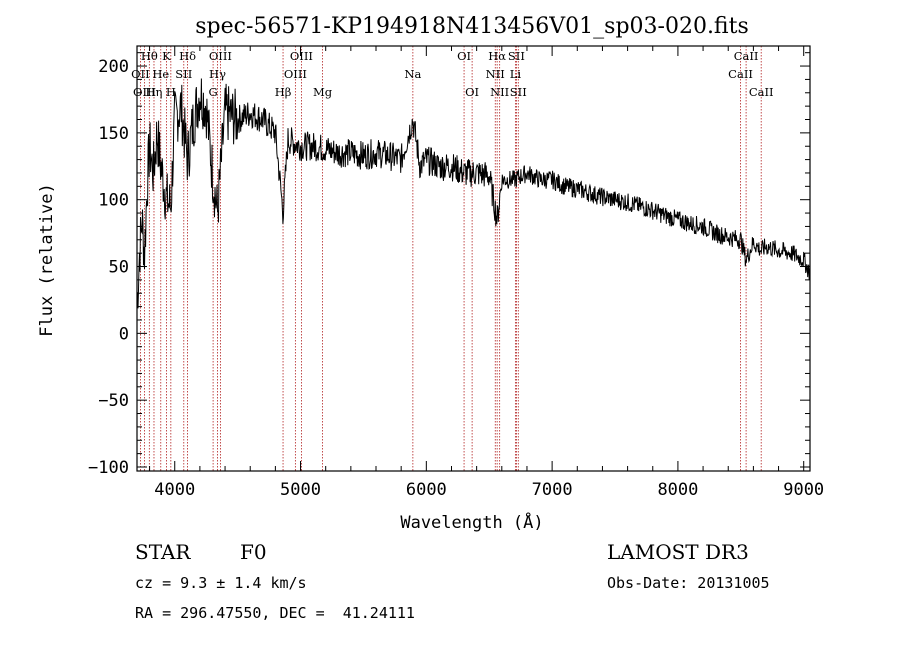 The width and height of the screenshot is (900, 649). I want to click on redshift-text: cz = 9.3 ± 1.4 km/s, so click(221, 583).